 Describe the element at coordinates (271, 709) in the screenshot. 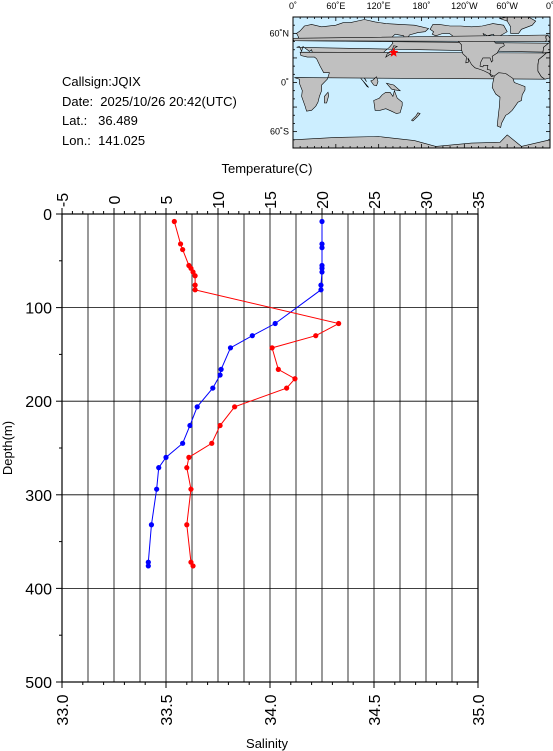

I see `salinity-tick-label: 34.0` at that location.